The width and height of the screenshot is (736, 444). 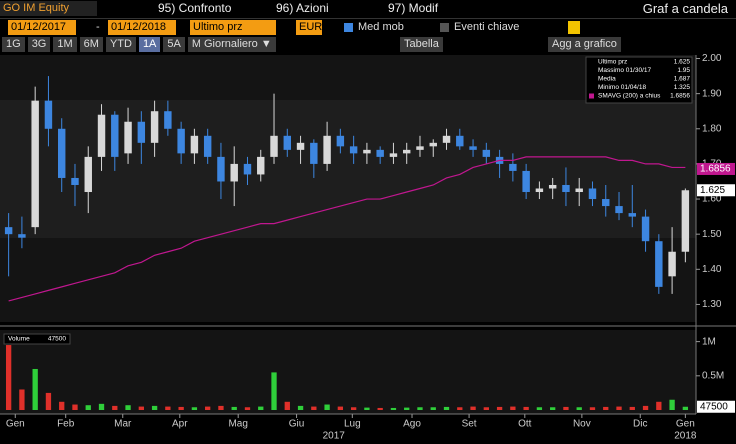 I want to click on x-tick-label: Mar, so click(x=123, y=424).